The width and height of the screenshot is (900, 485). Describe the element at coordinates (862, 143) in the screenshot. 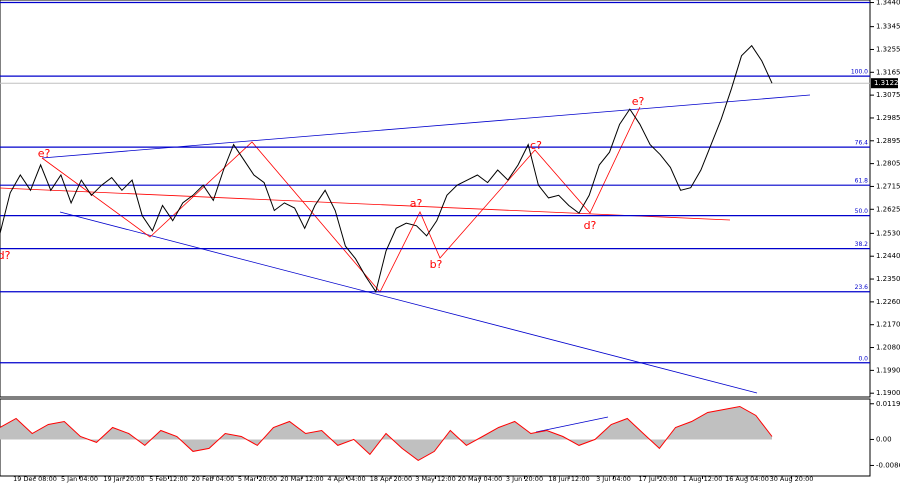

I see `fib-label: 76.4` at that location.